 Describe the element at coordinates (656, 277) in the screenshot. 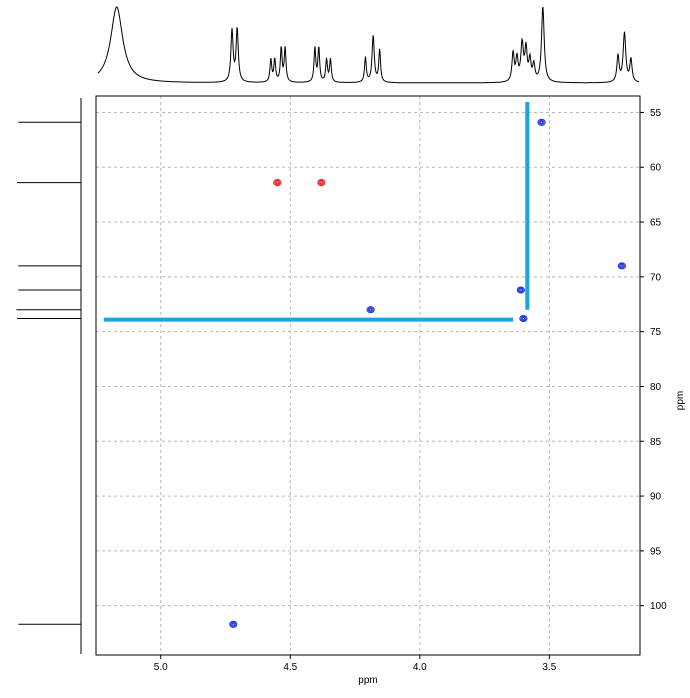

I see `y-tick-label: 70` at that location.